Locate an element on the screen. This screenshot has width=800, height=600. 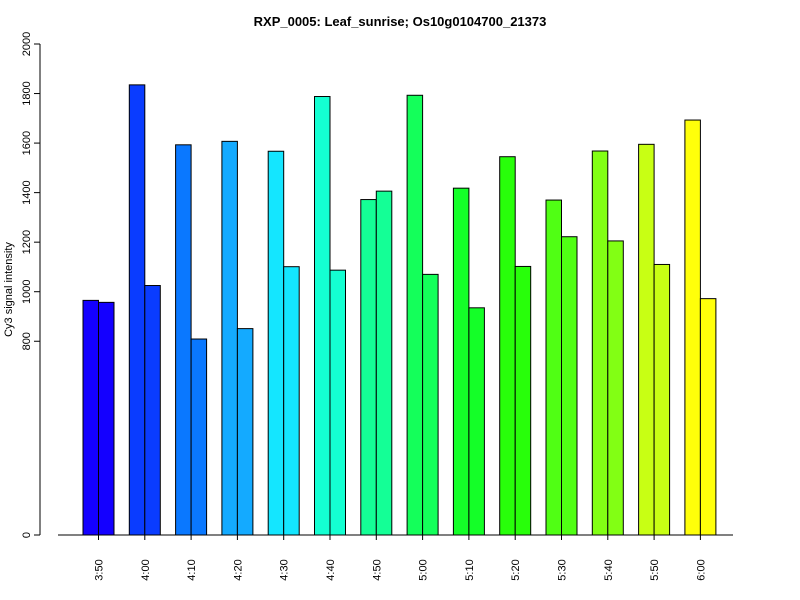
y-tick-label: 2000 is located at coordinates (27, 44).